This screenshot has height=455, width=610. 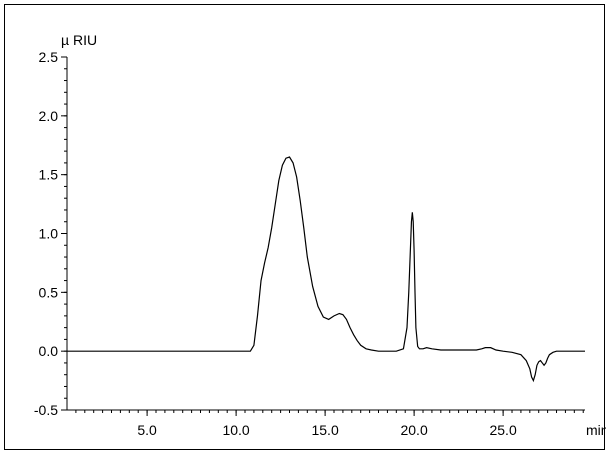 What do you see at coordinates (413, 430) in the screenshot?
I see `x-tick-label: 20.0` at bounding box center [413, 430].